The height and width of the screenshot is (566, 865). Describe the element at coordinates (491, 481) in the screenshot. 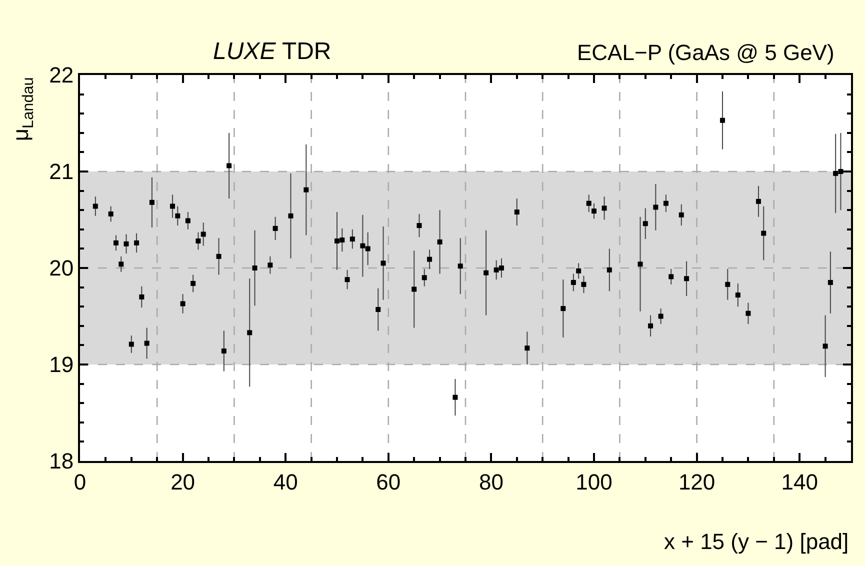

I see `x-tick-label: 80` at that location.